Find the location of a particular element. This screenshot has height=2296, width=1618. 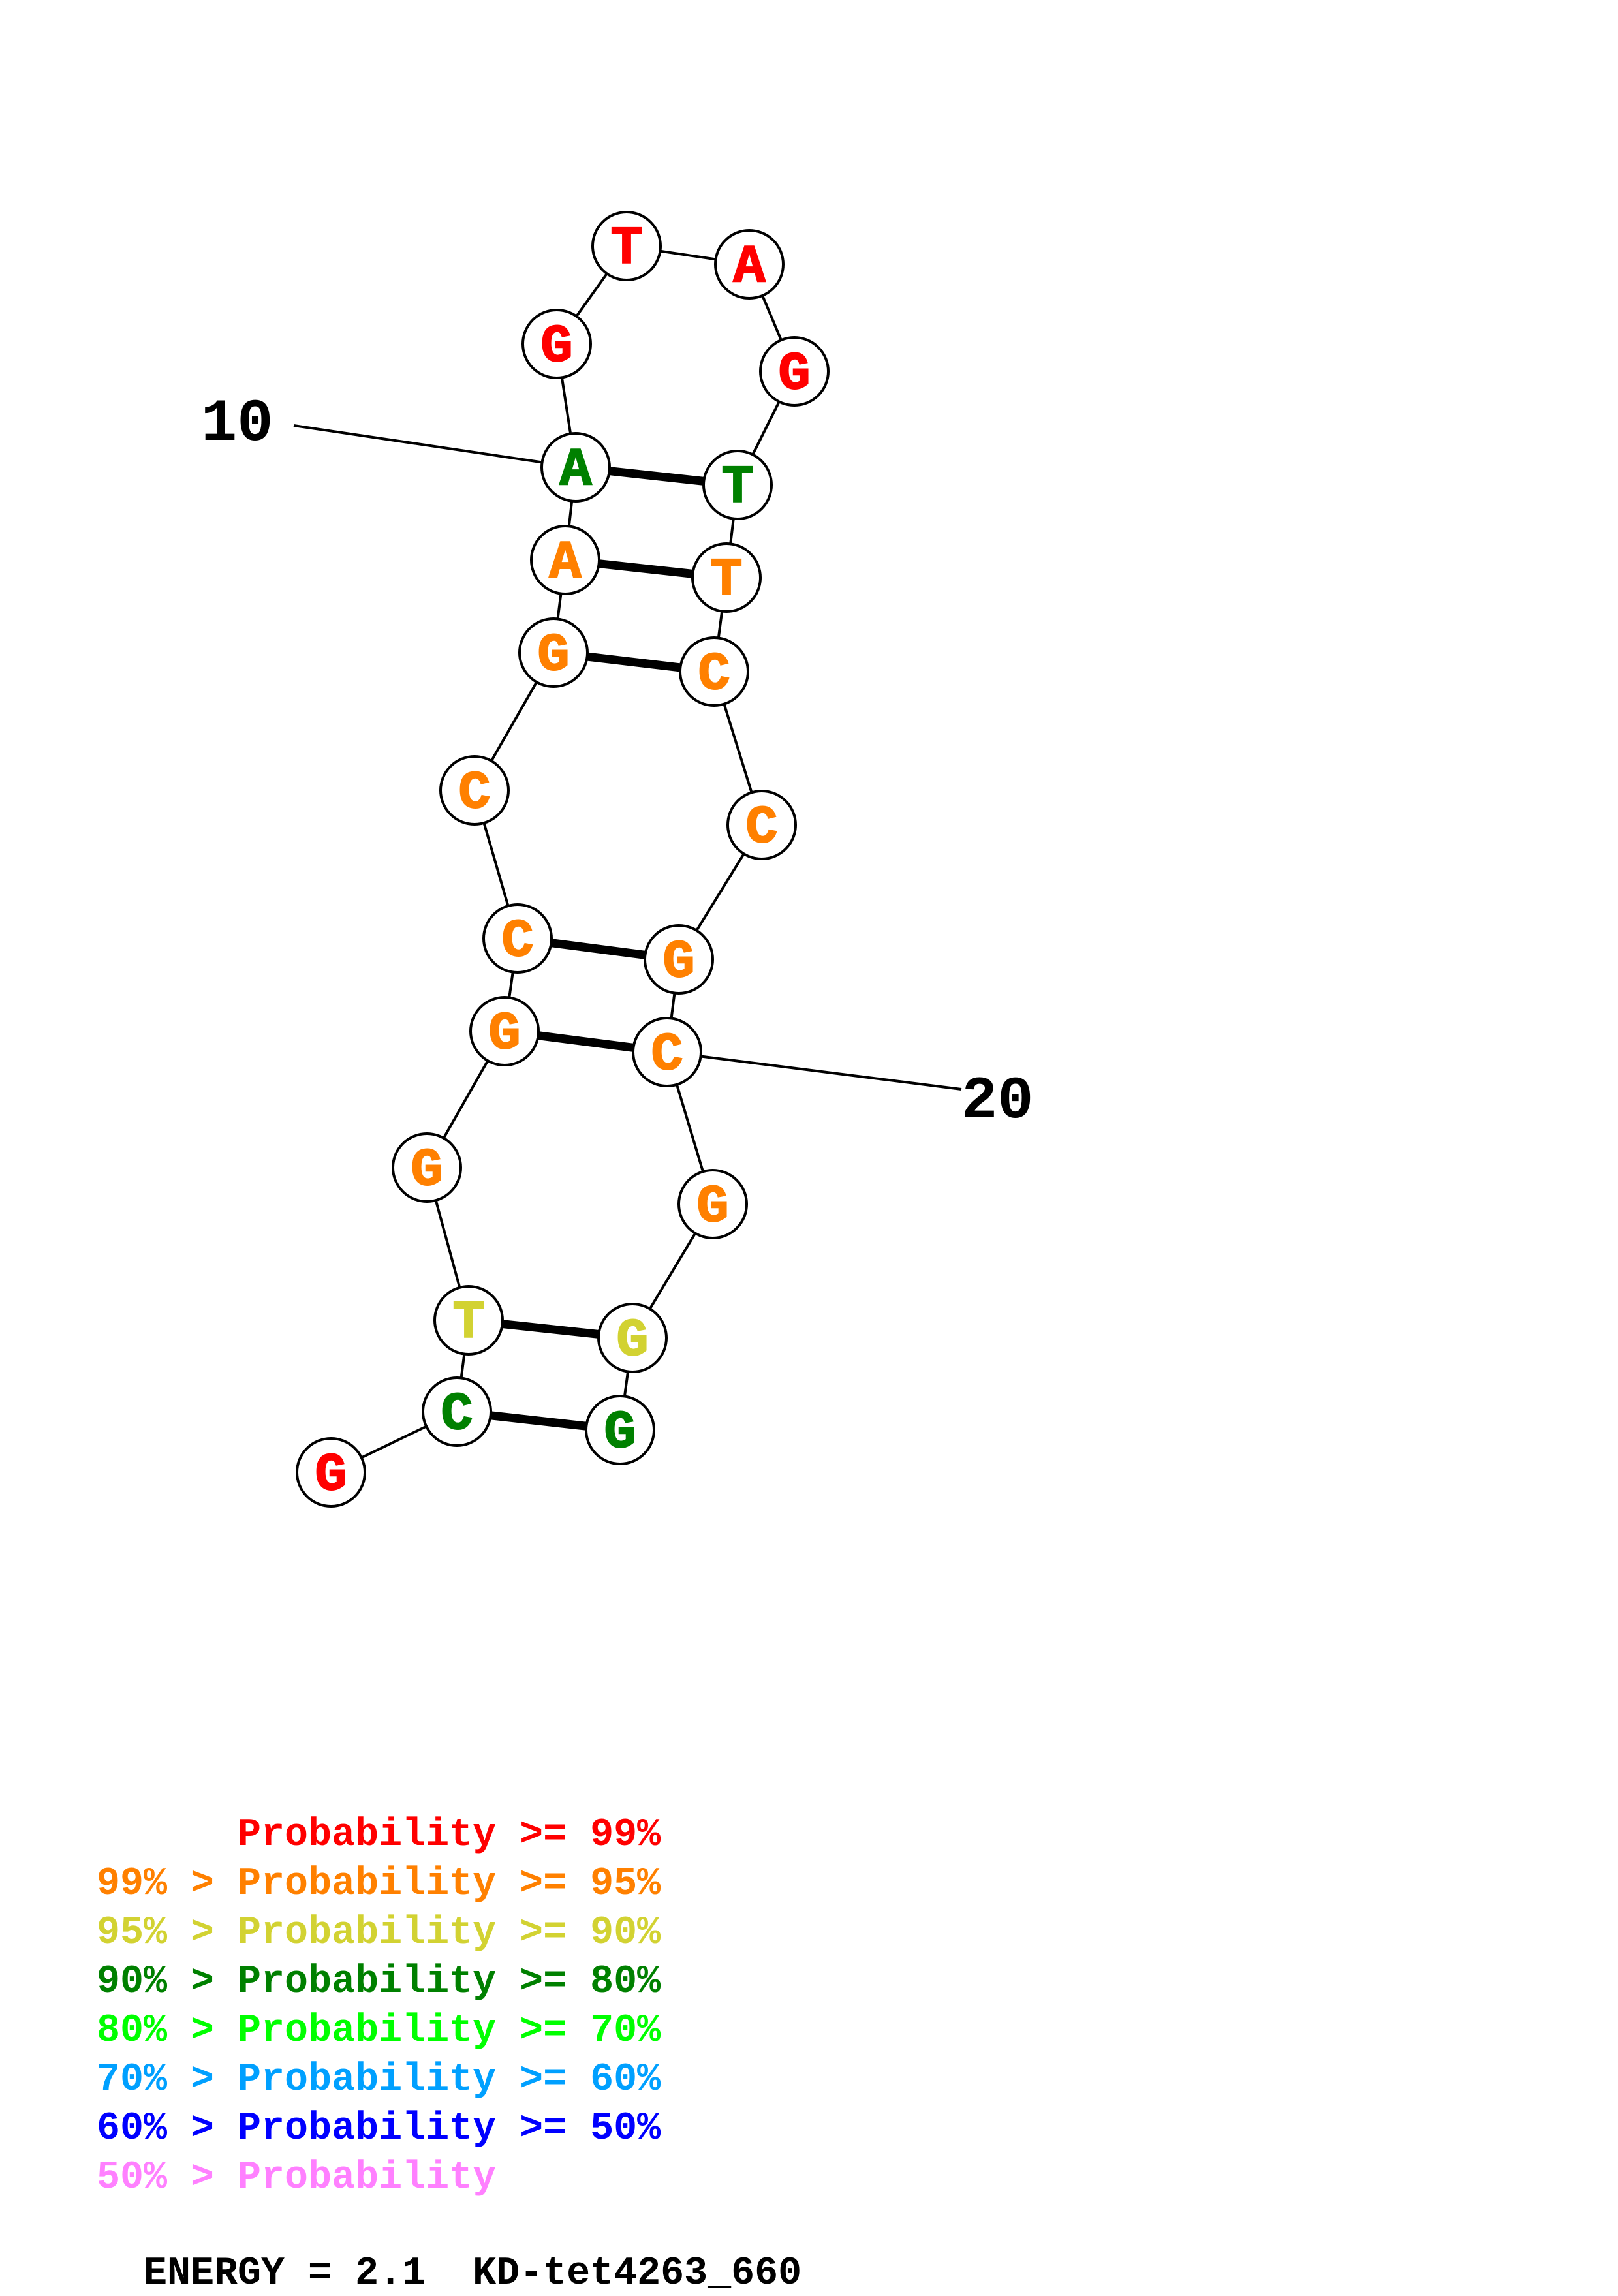

legend-row: 99% > Probability >= 95% is located at coordinates (379, 1884).